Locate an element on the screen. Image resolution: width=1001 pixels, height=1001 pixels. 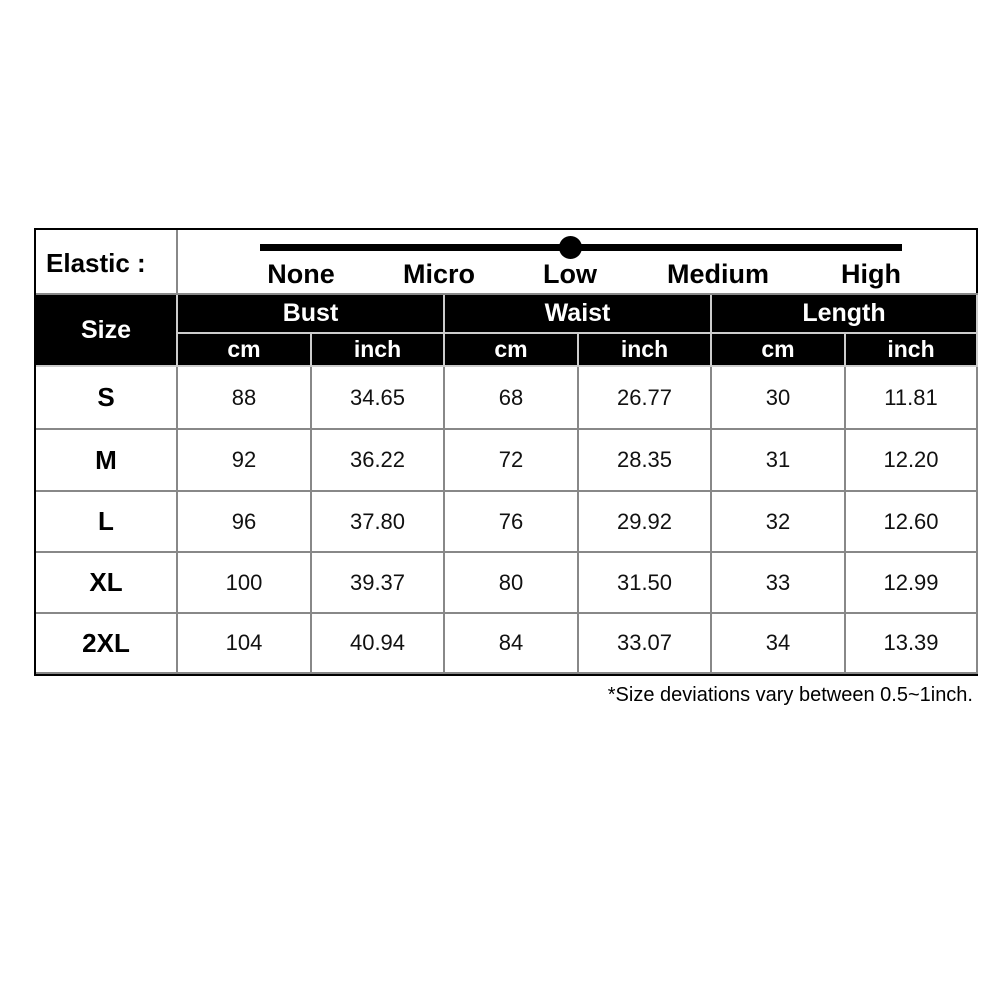
table-cell: 34 is located at coordinates (779, 644).